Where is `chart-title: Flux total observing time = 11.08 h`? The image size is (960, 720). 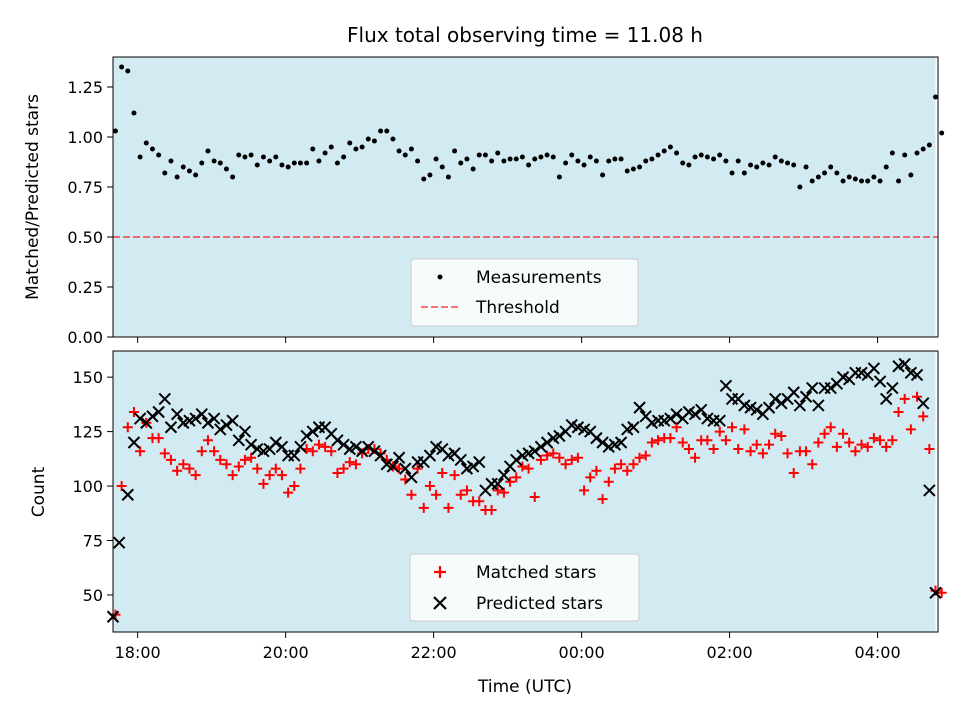 chart-title: Flux total observing time = 11.08 h is located at coordinates (525, 35).